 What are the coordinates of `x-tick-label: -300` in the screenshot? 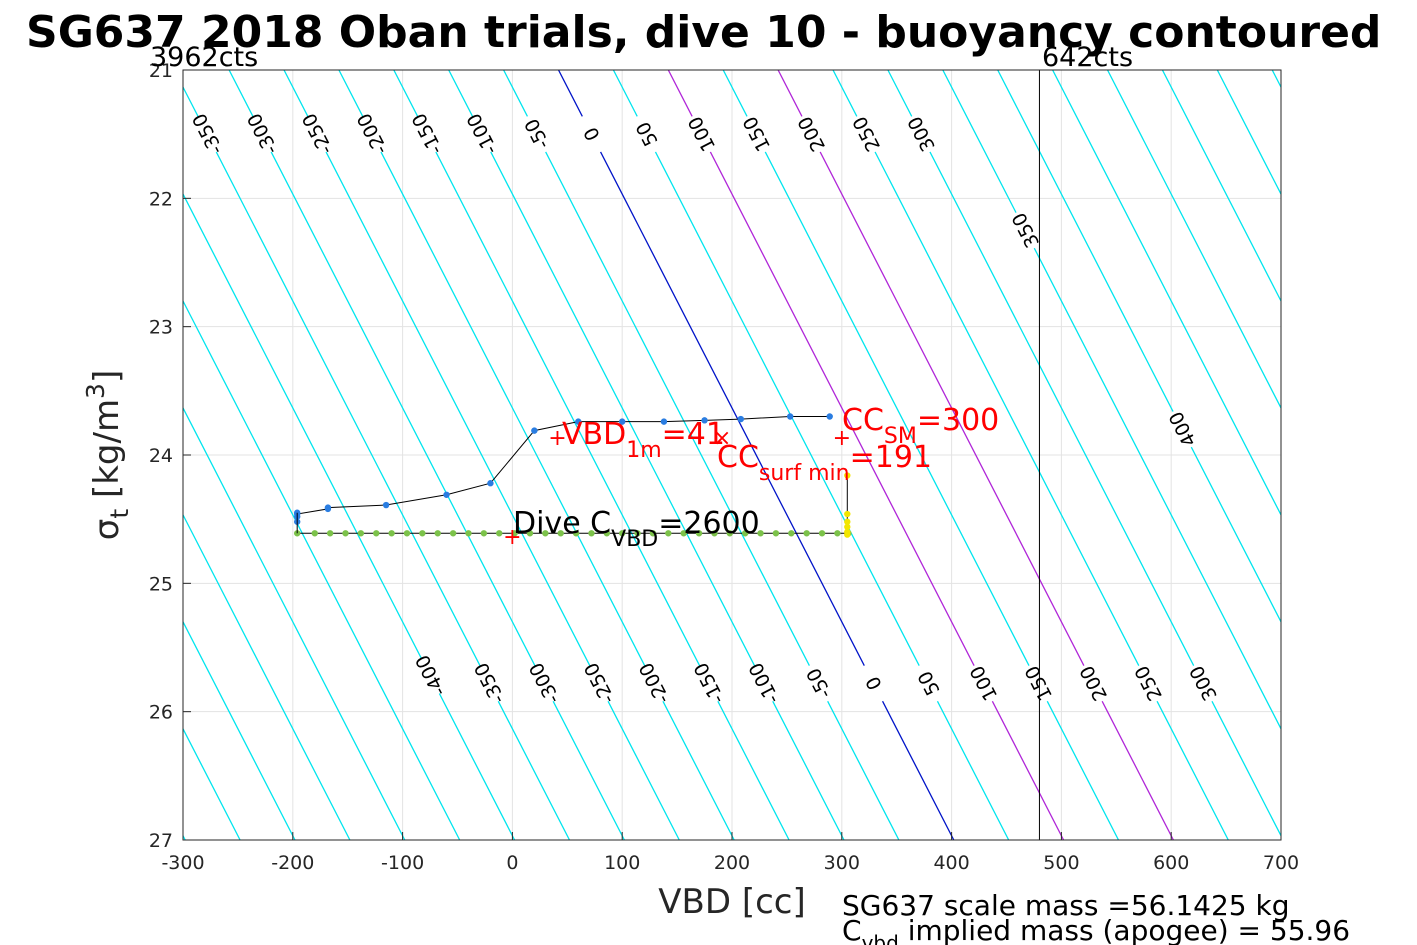 It's located at (182, 863).